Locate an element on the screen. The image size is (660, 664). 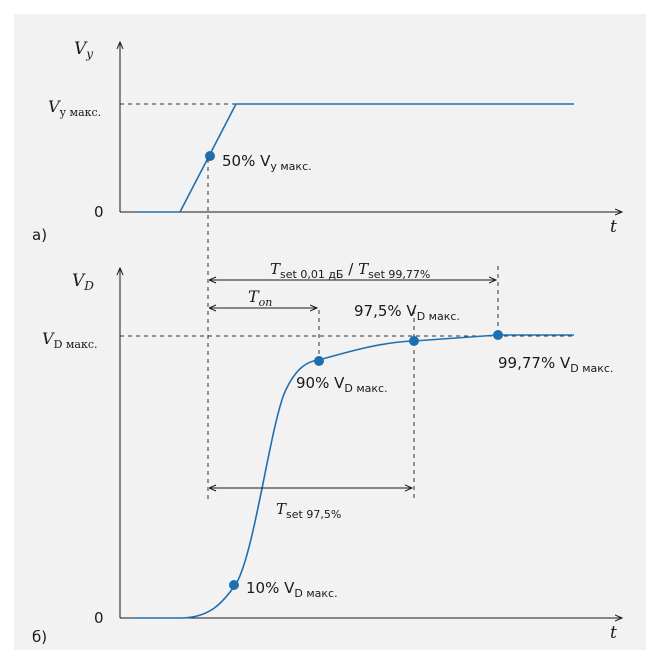
top-max-level-label: Vу макс. is located at coordinates (74, 108).